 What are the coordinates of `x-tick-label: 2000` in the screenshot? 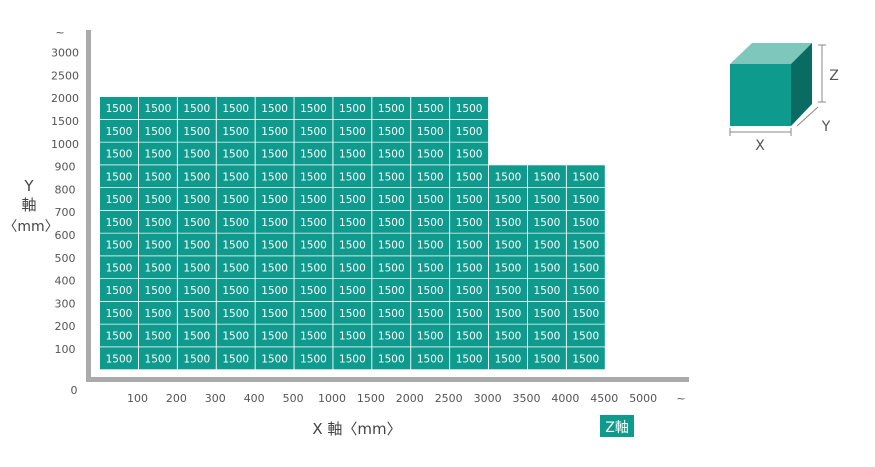 It's located at (410, 398).